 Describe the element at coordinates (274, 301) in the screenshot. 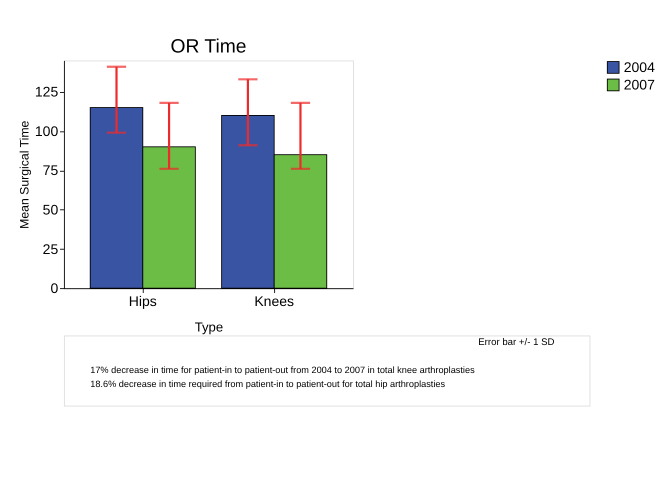

I see `x-tick-label: Knees` at that location.